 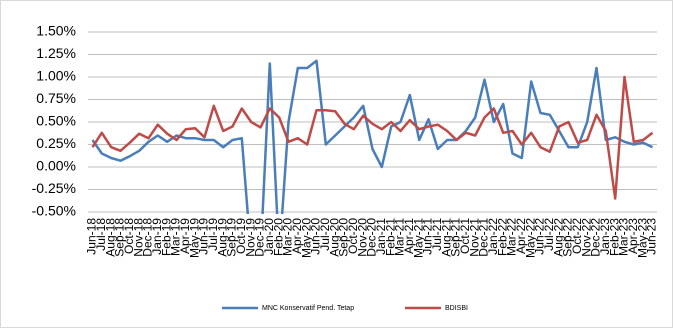 I want to click on y-tick-label: 0.50%, so click(x=56, y=121).